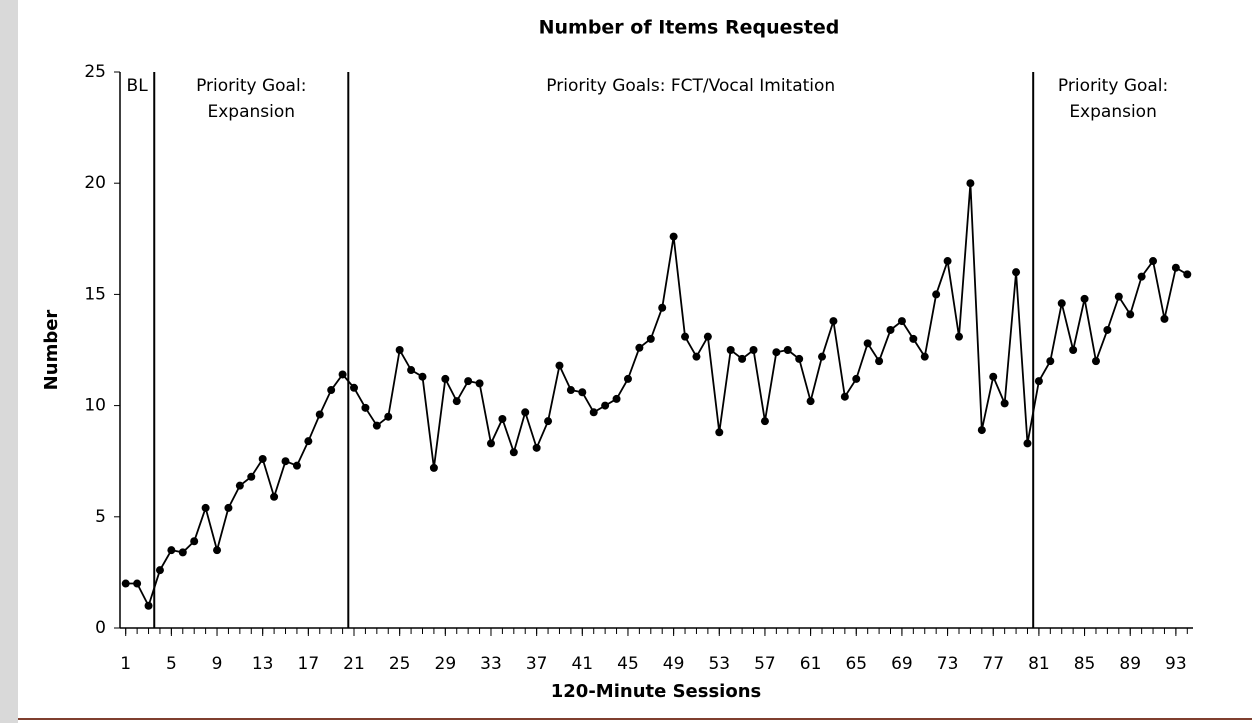 The height and width of the screenshot is (727, 1252). I want to click on x-tick-label: 57, so click(765, 664).